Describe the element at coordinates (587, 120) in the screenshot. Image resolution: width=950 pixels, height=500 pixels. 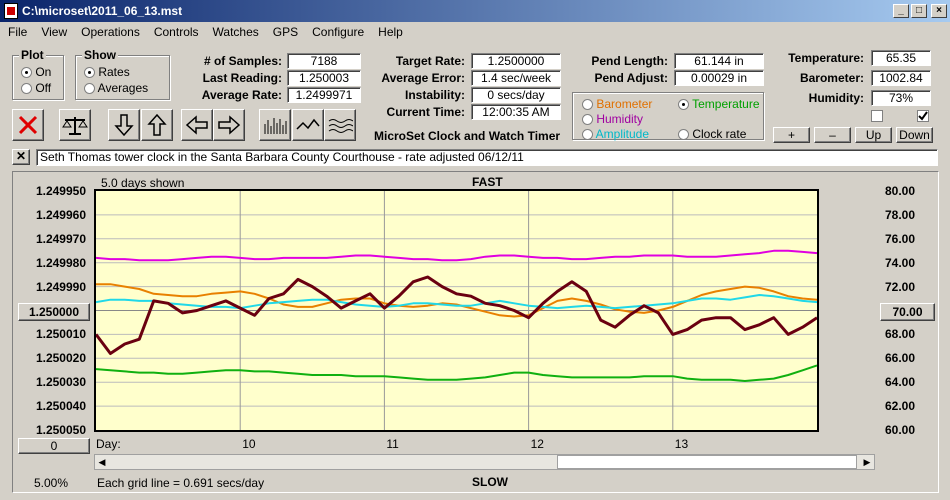
I see `sensor-humidity-radio` at that location.